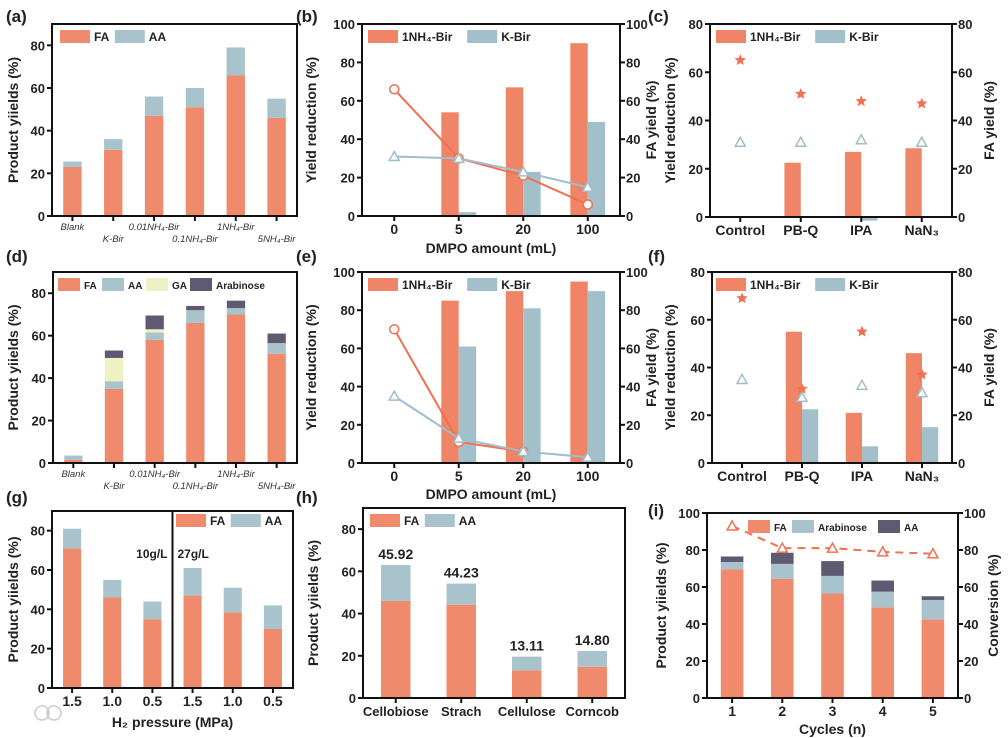 Image resolution: width=1008 pixels, height=738 pixels. What do you see at coordinates (113, 701) in the screenshot?
I see `x-tick-label: 1.0` at bounding box center [113, 701].